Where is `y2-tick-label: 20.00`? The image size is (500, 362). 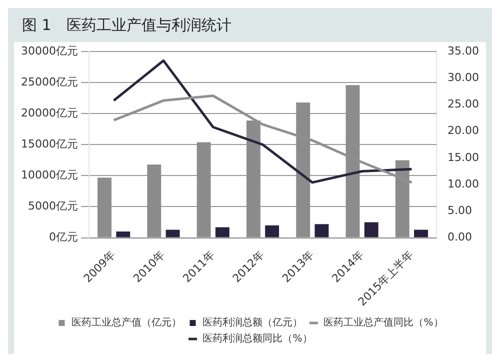 y2-tick-label: 20.00 is located at coordinates (464, 131).